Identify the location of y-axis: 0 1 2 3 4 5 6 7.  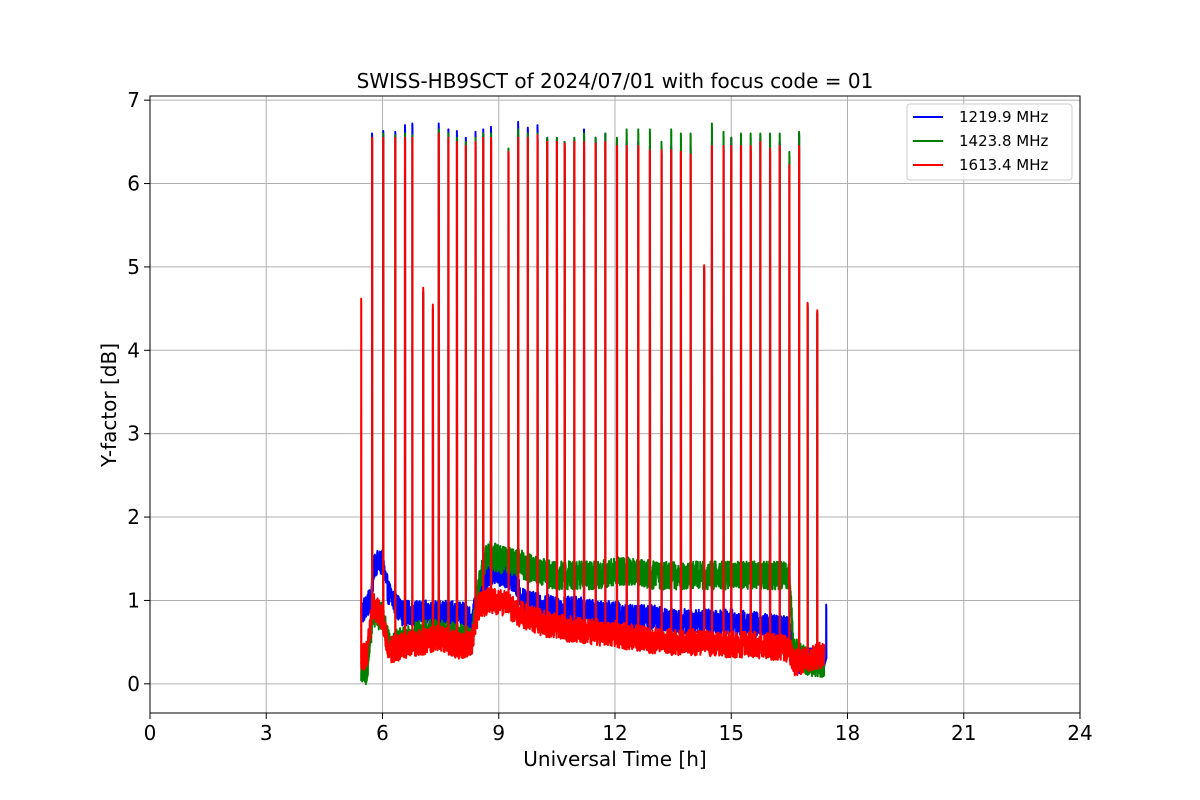
(138, 392).